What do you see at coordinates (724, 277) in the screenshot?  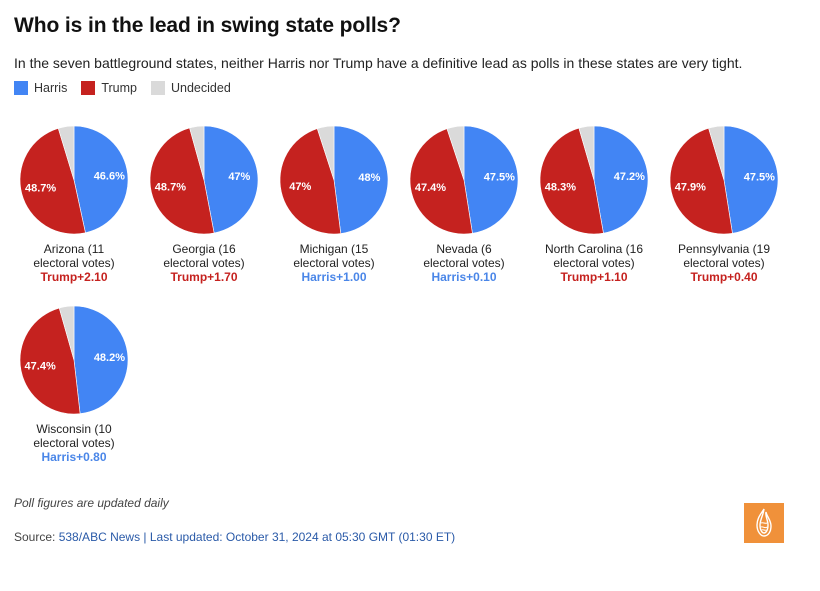 I see `state-lead-margin: Trump+0.40` at bounding box center [724, 277].